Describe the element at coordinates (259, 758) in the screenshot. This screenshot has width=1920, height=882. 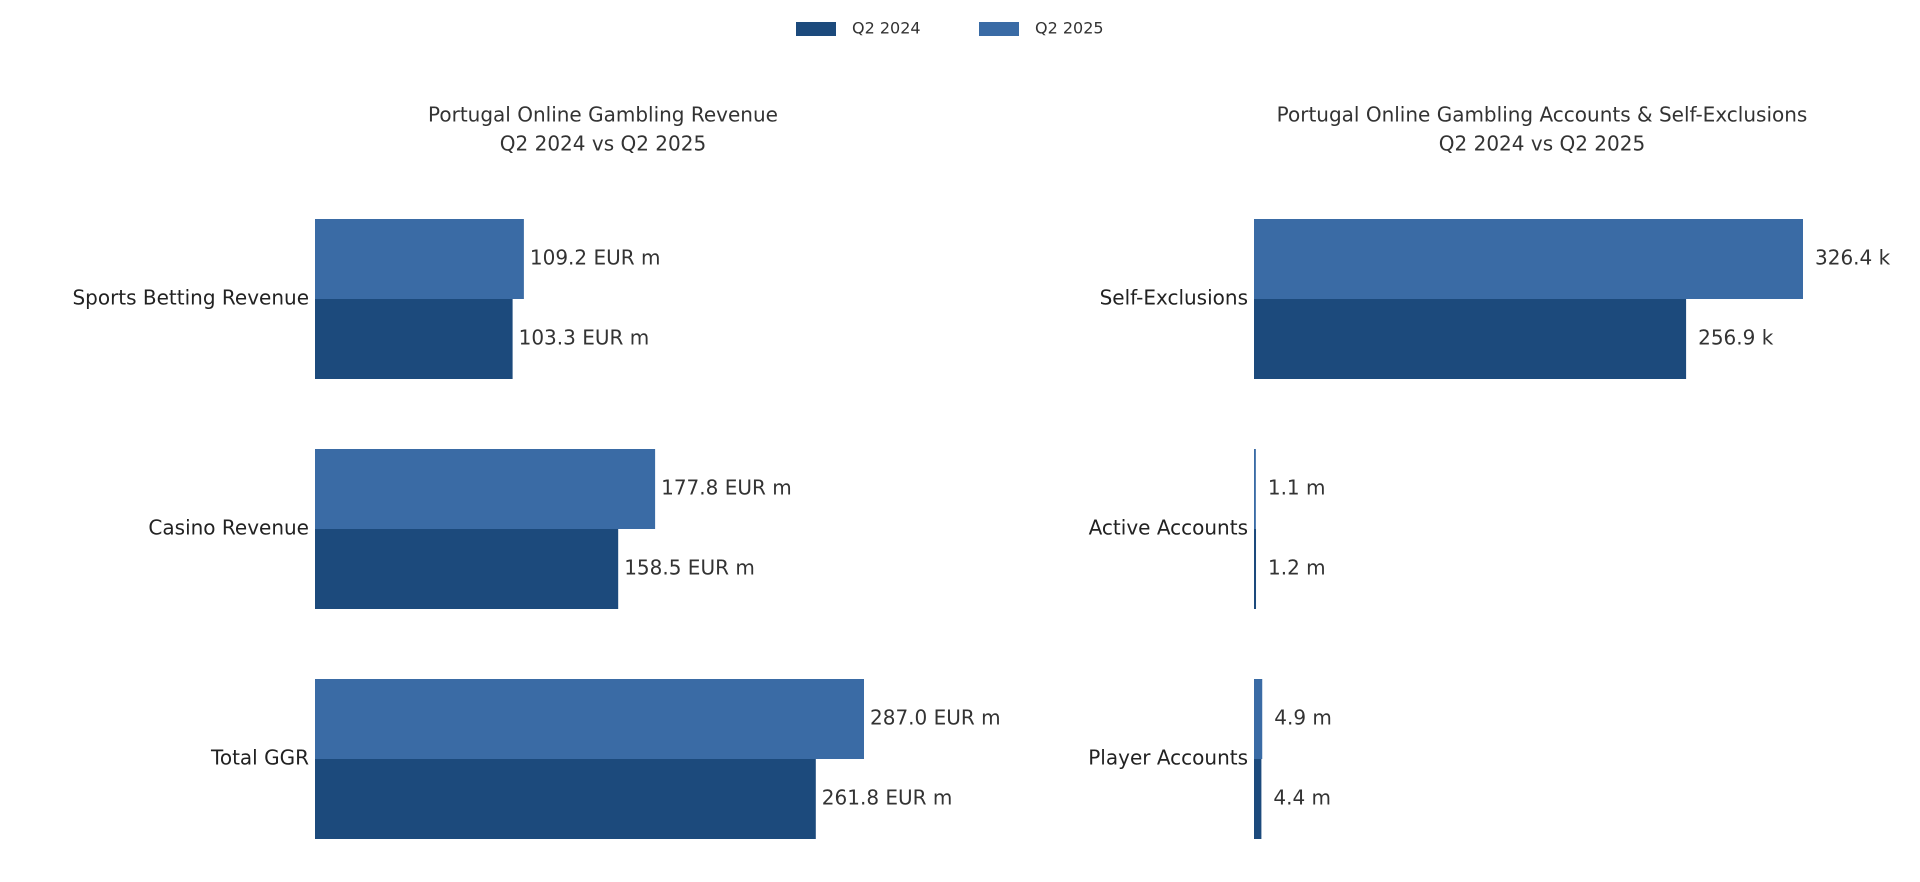
I see `category-label: Total GGR` at that location.